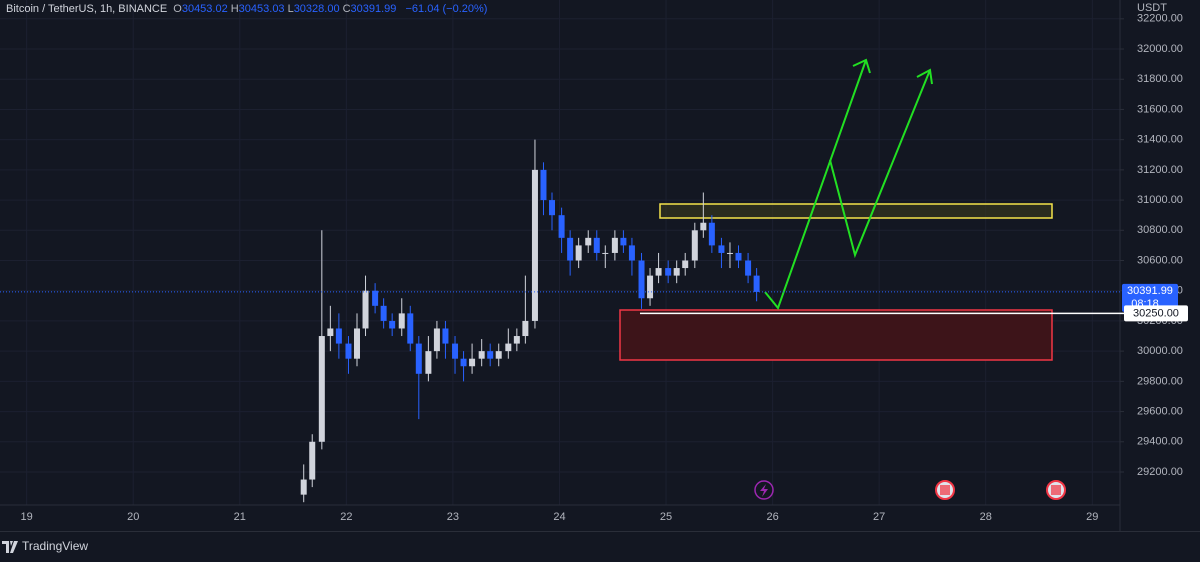  What do you see at coordinates (1160, 109) in the screenshot?
I see `y-tick-label: 31600.00` at bounding box center [1160, 109].